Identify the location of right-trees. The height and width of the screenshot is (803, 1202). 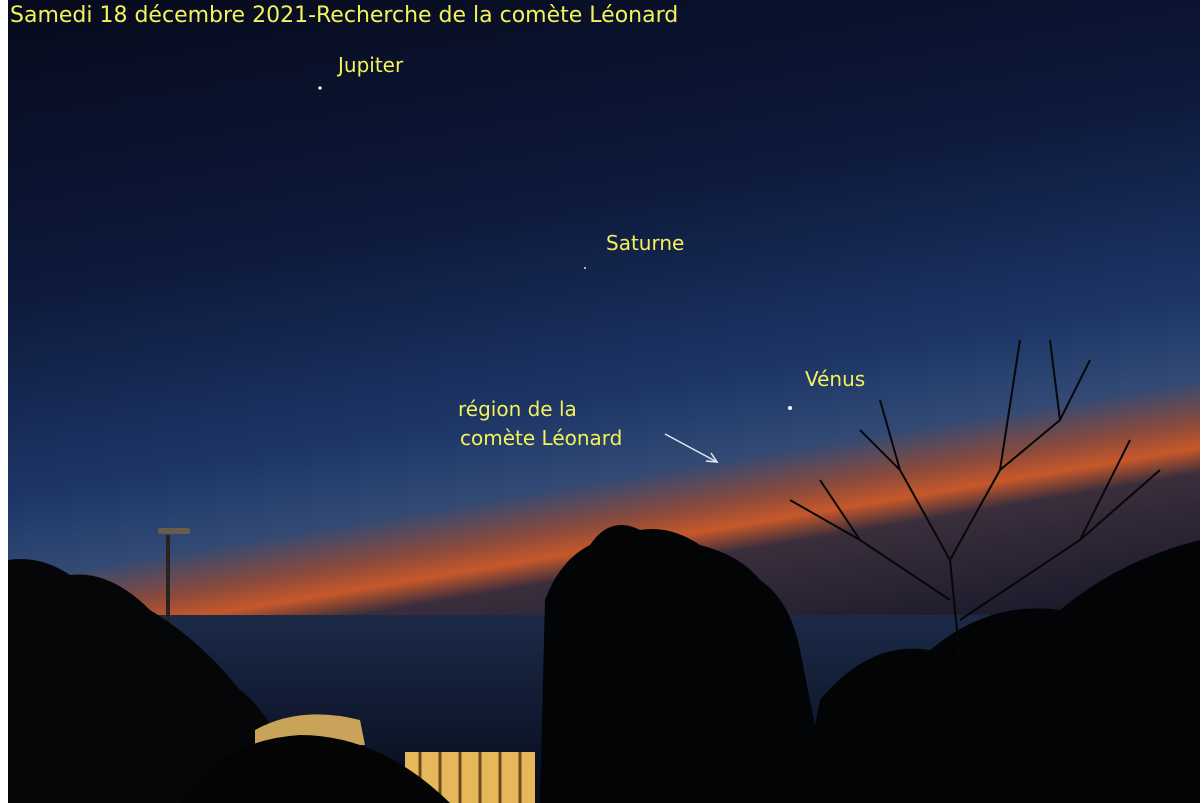
(1000, 671).